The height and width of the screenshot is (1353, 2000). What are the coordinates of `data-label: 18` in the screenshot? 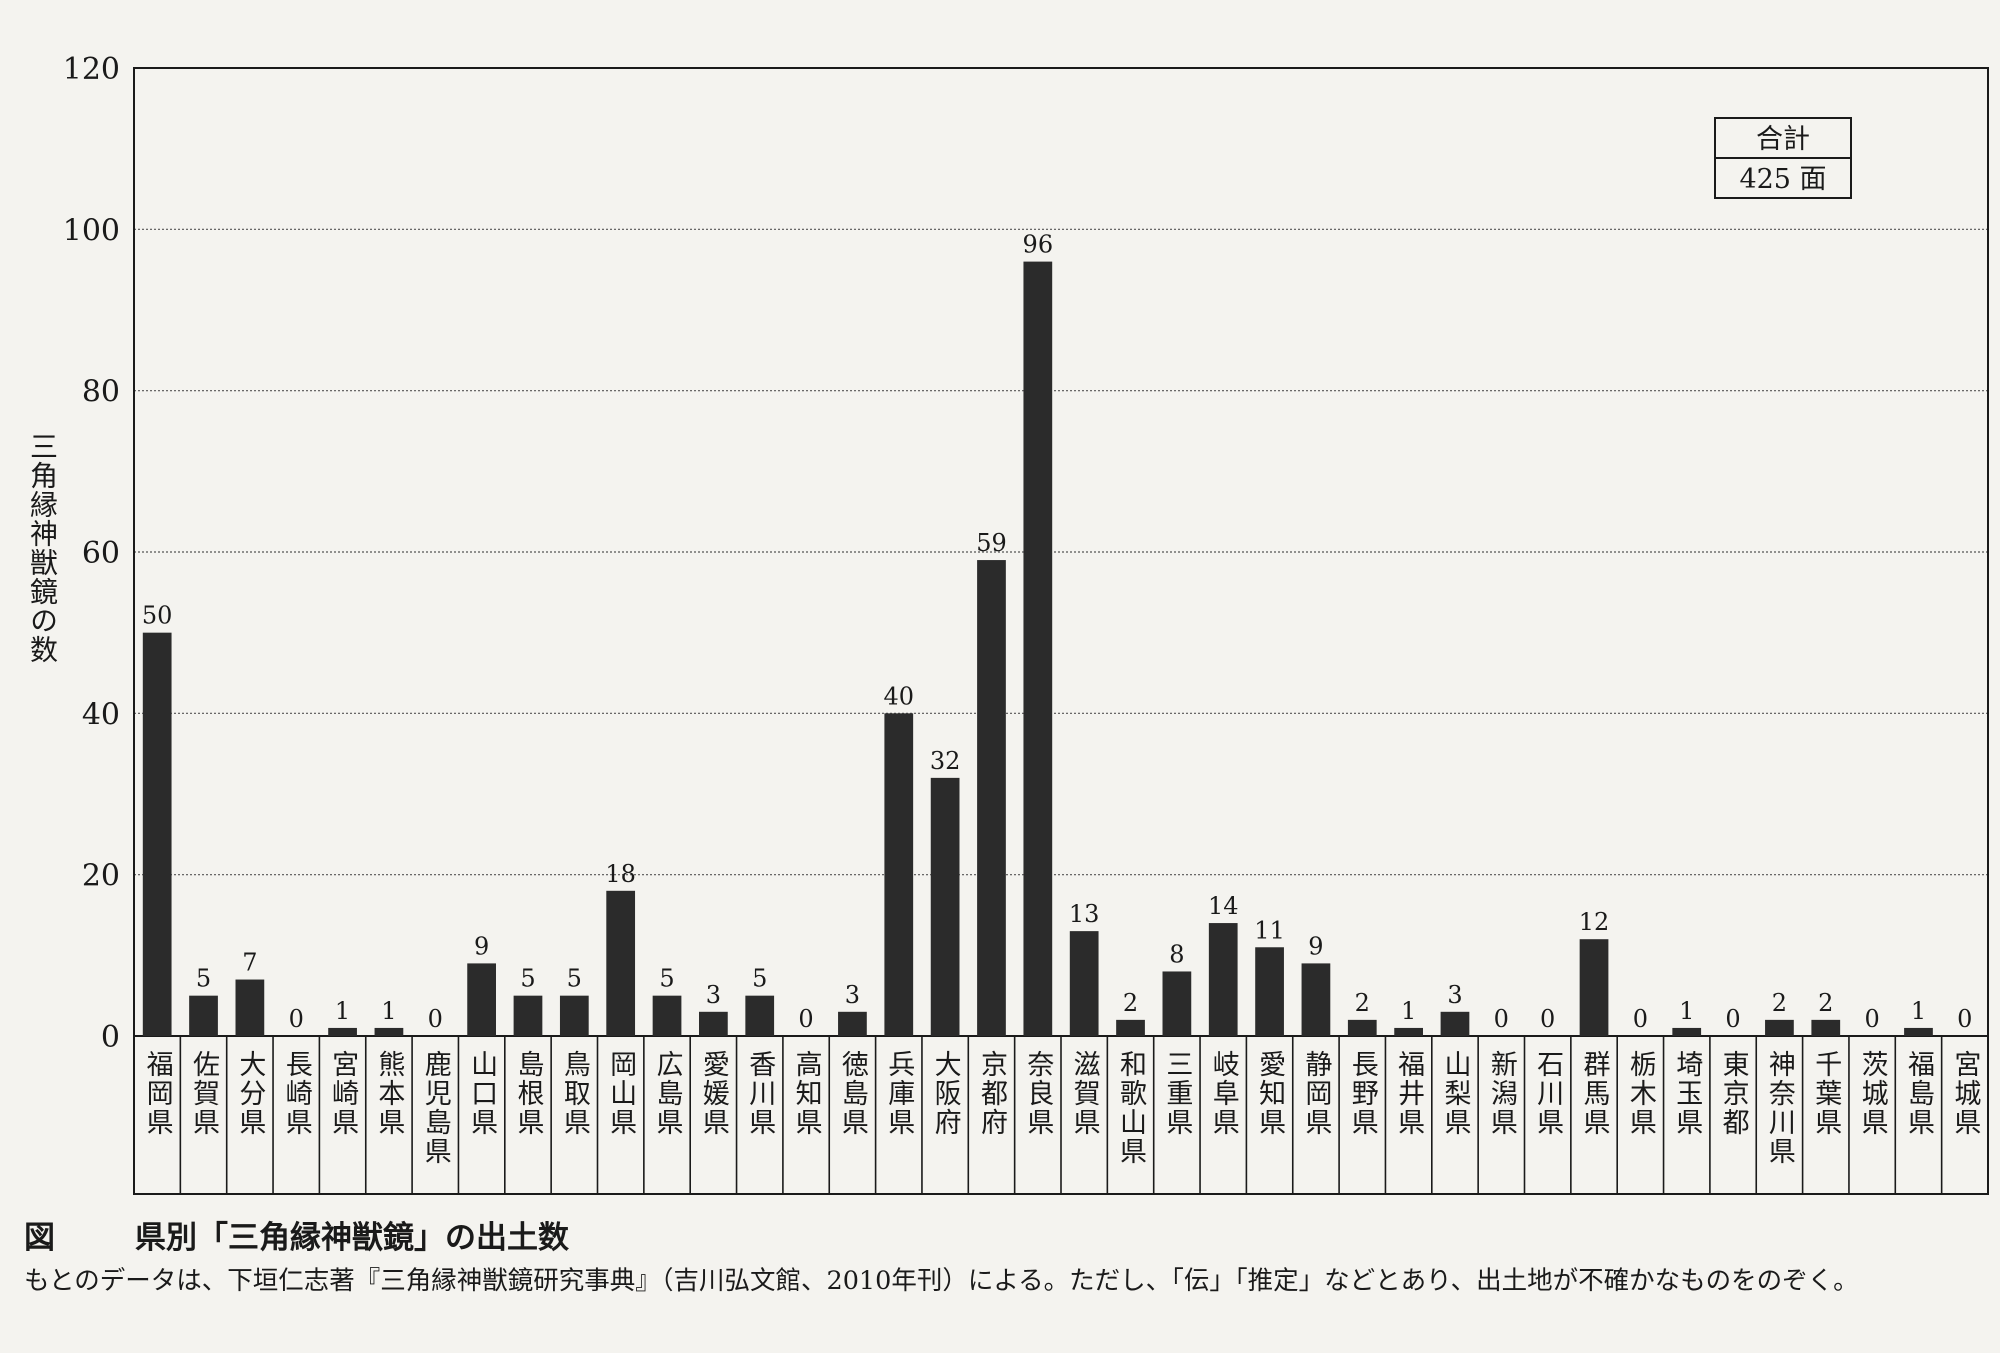 It's located at (620, 874).